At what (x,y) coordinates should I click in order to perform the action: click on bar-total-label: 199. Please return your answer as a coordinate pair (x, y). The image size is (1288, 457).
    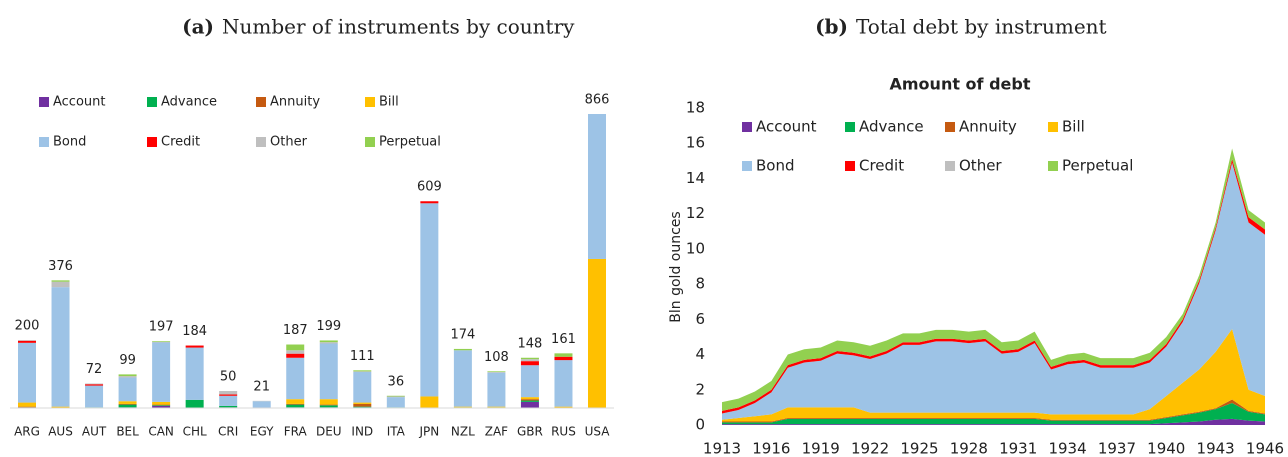
    Looking at the image, I should click on (328, 326).